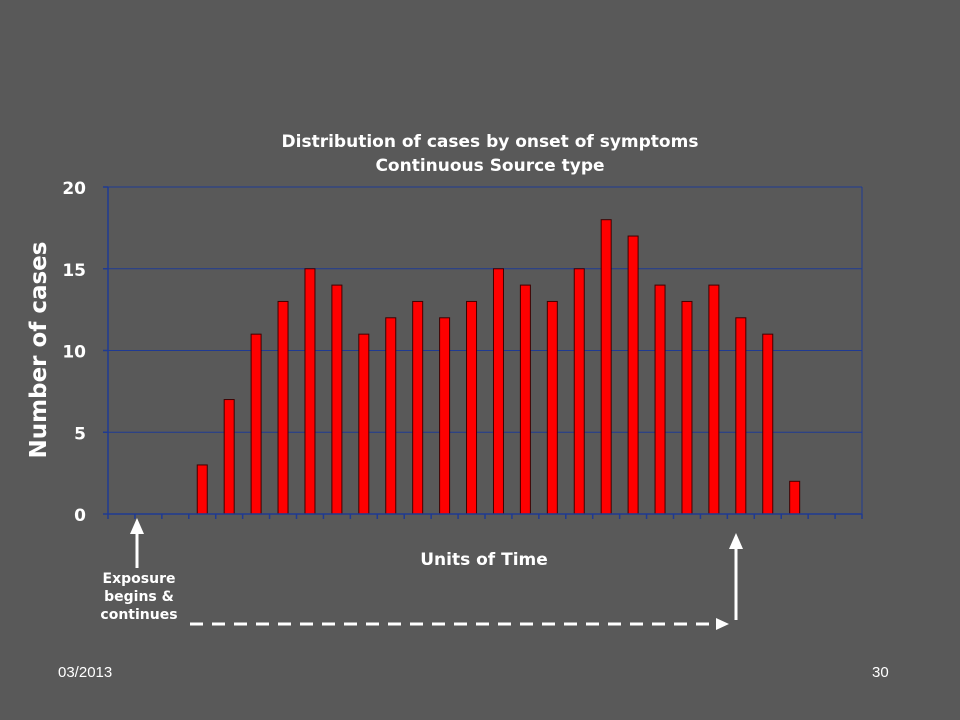  Describe the element at coordinates (80, 434) in the screenshot. I see `y-tick-label: 5` at that location.